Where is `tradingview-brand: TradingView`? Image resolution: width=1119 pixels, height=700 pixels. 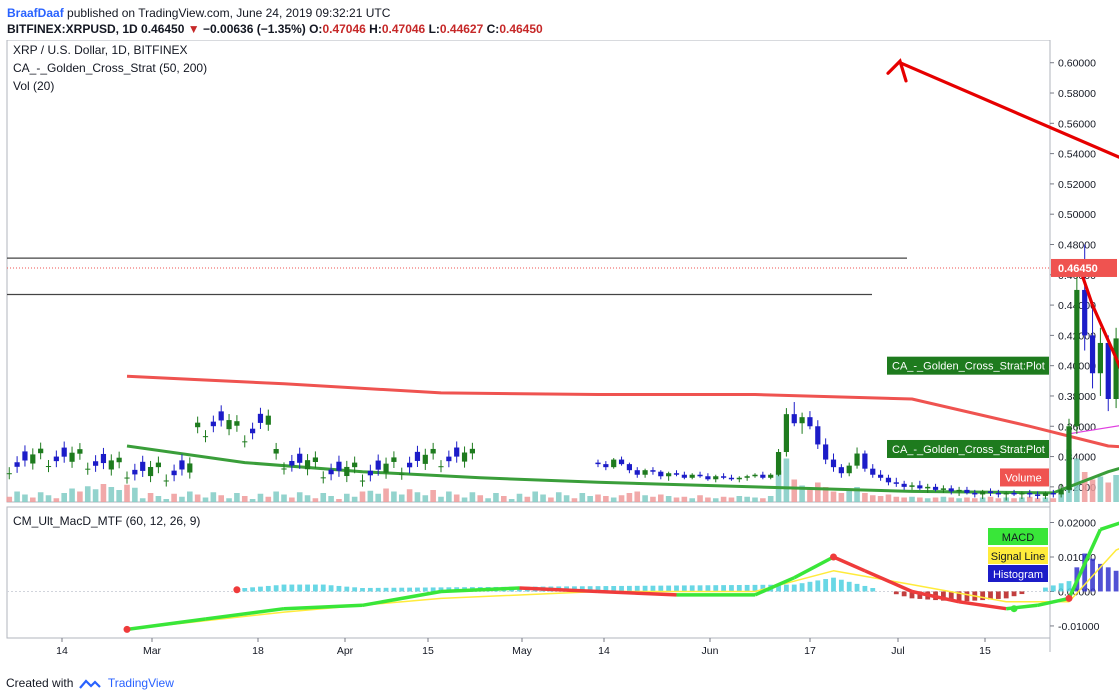 tradingview-brand: TradingView is located at coordinates (140, 683).